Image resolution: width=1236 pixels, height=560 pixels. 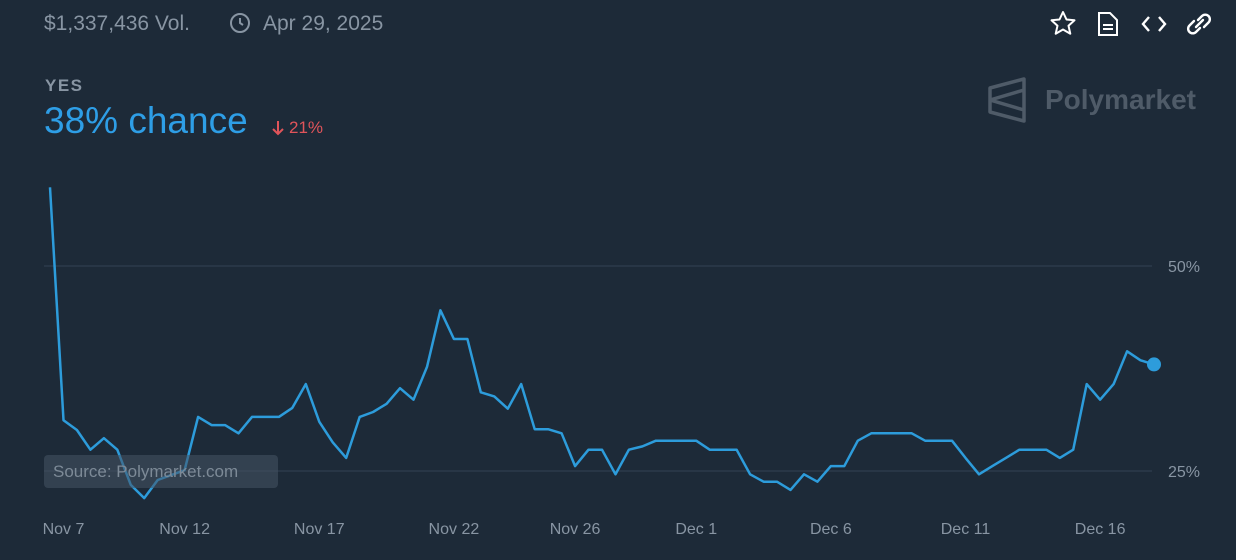 I want to click on change: 21%, so click(x=306, y=127).